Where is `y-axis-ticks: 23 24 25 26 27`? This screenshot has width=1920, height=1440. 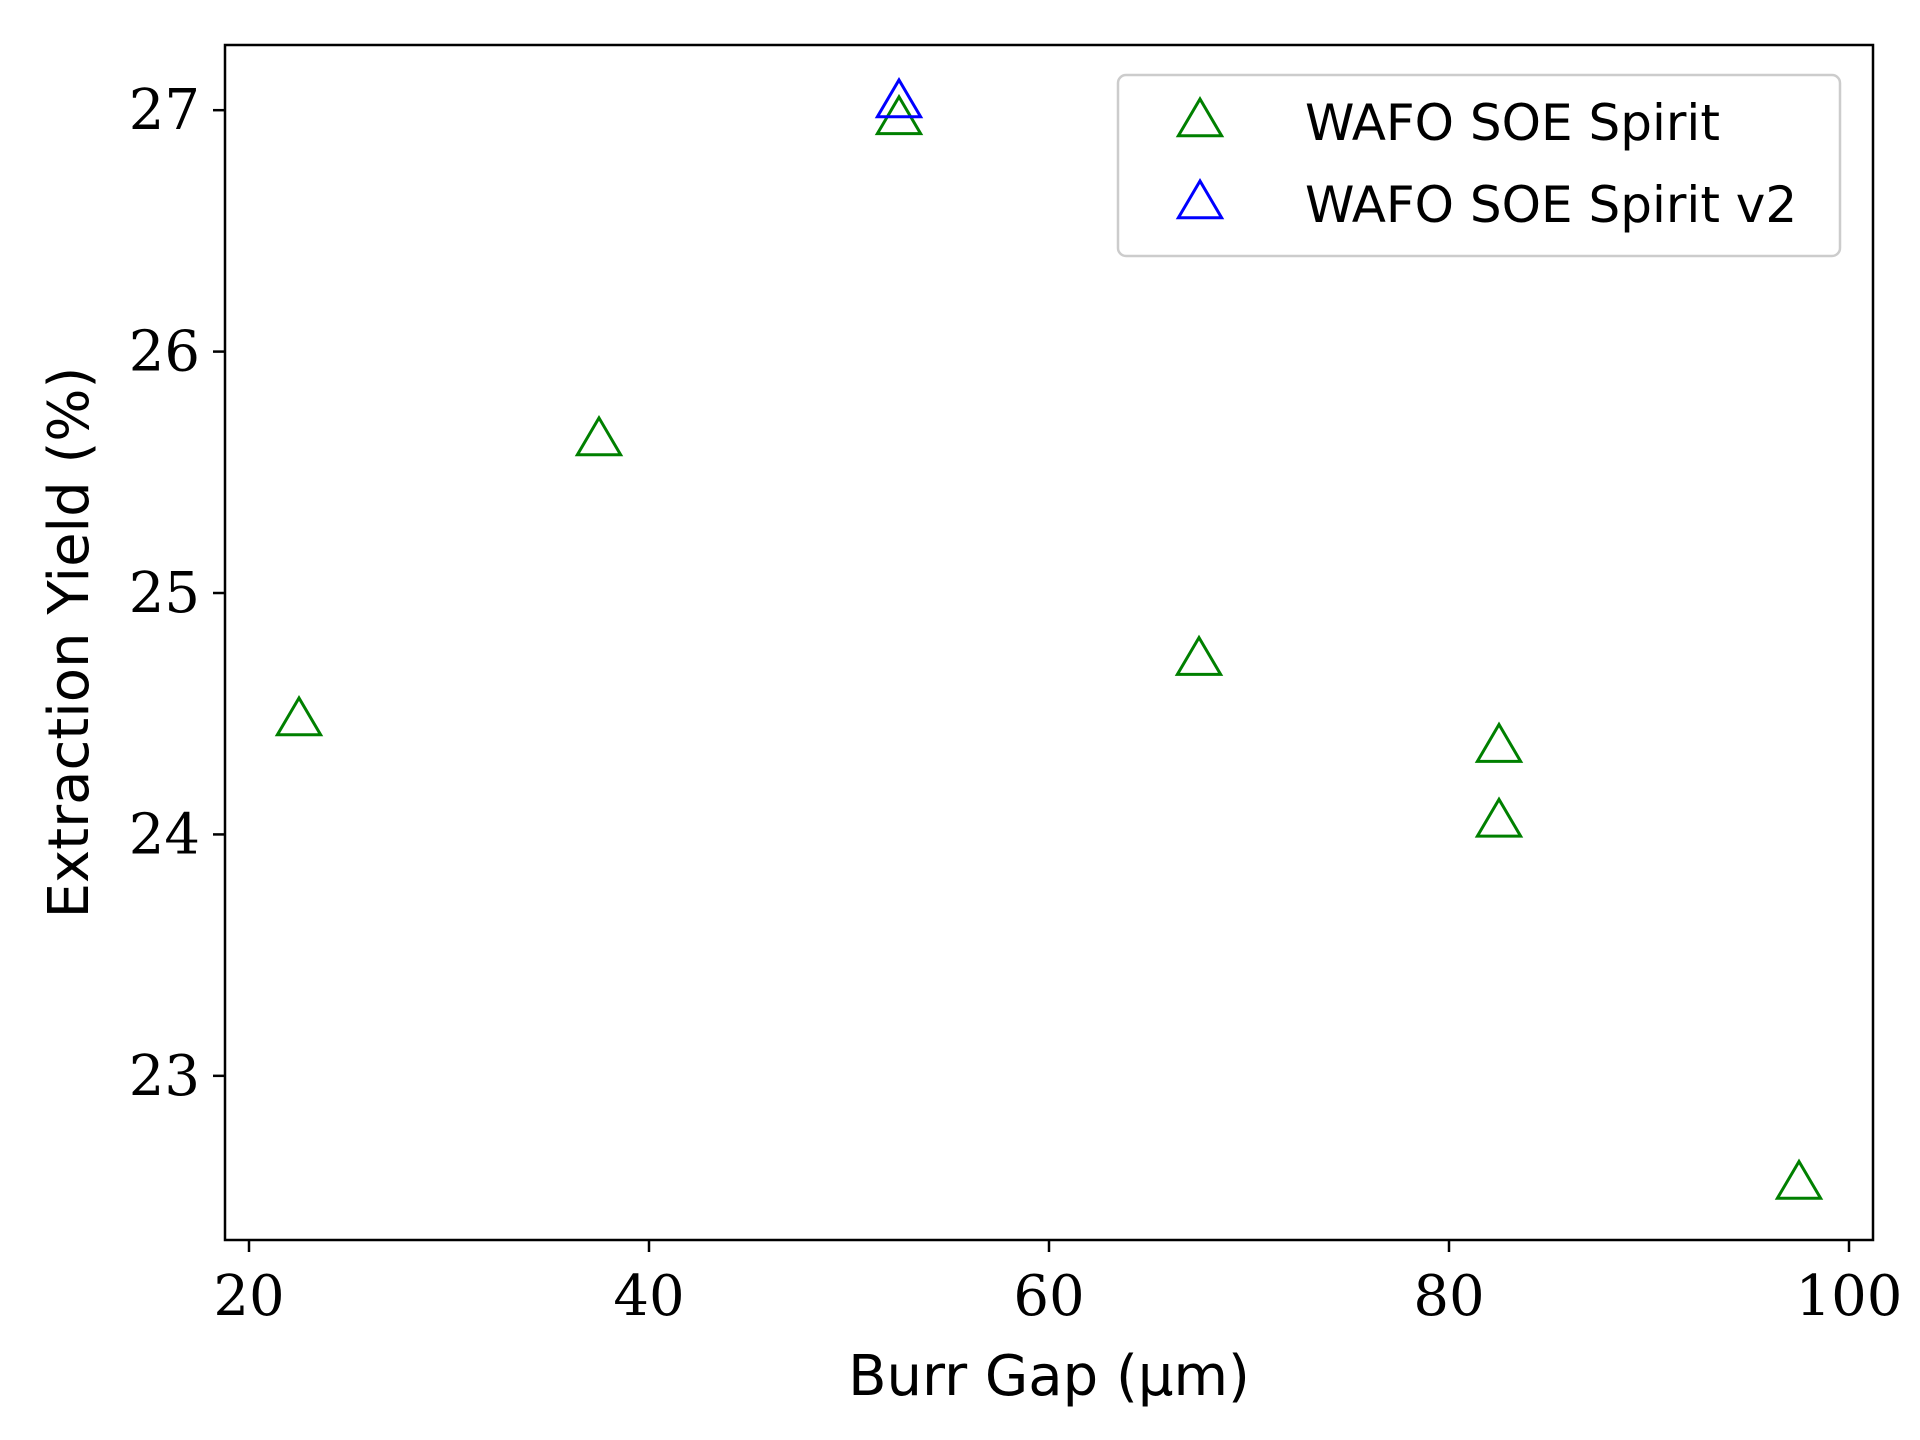
y-axis-ticks: 23 24 25 26 27 is located at coordinates (177, 593).